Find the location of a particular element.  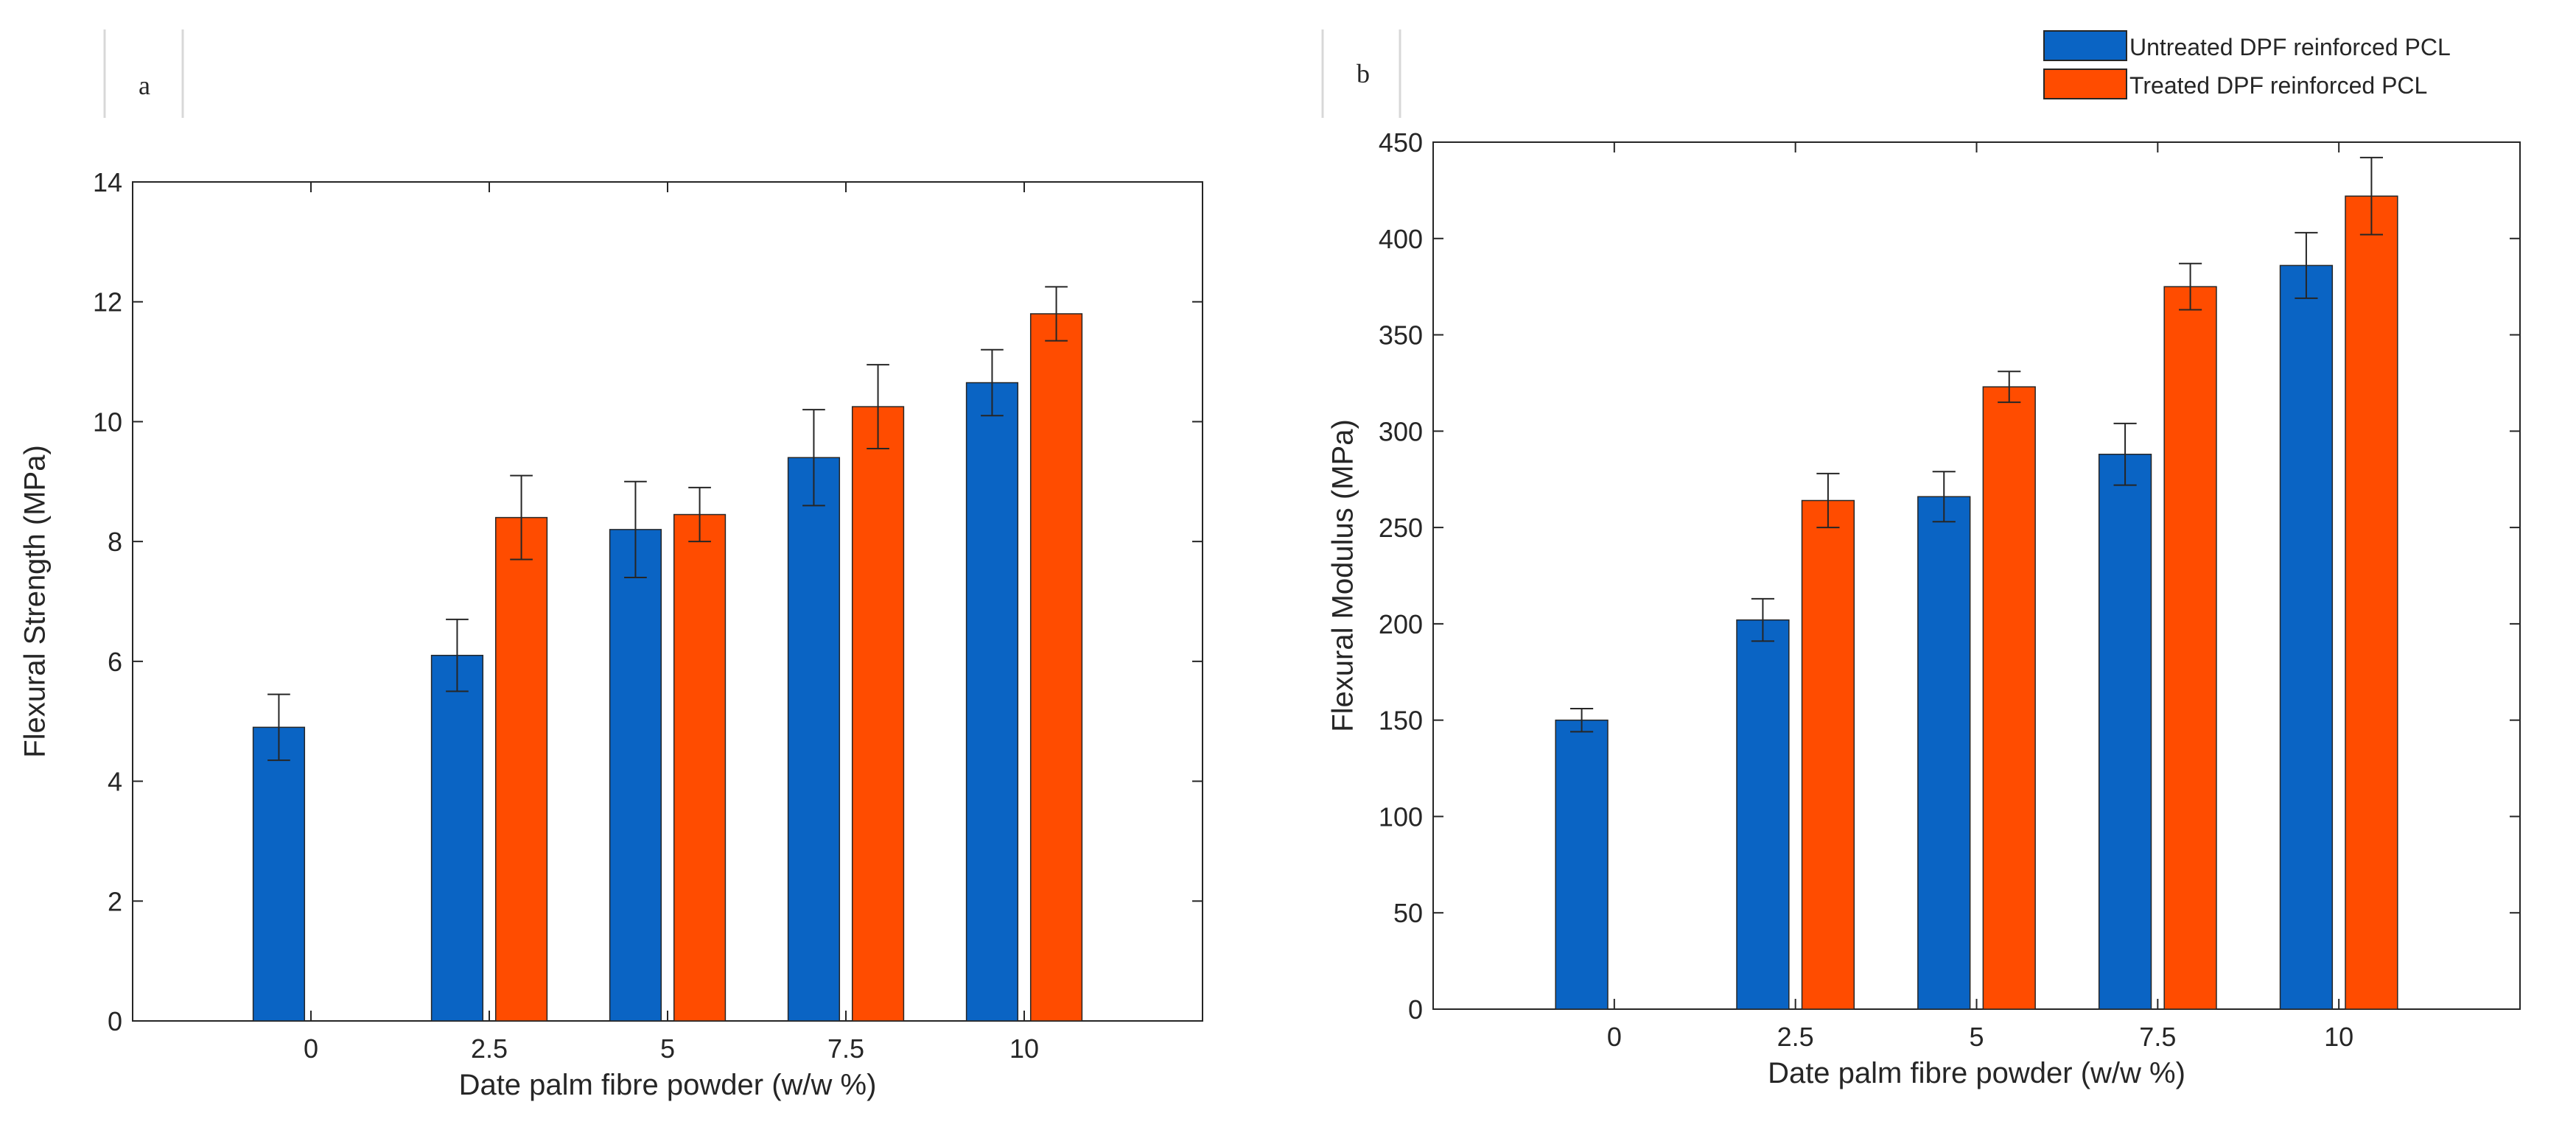

panel-a-x-tick-label-1: 2.5 is located at coordinates (489, 1048).